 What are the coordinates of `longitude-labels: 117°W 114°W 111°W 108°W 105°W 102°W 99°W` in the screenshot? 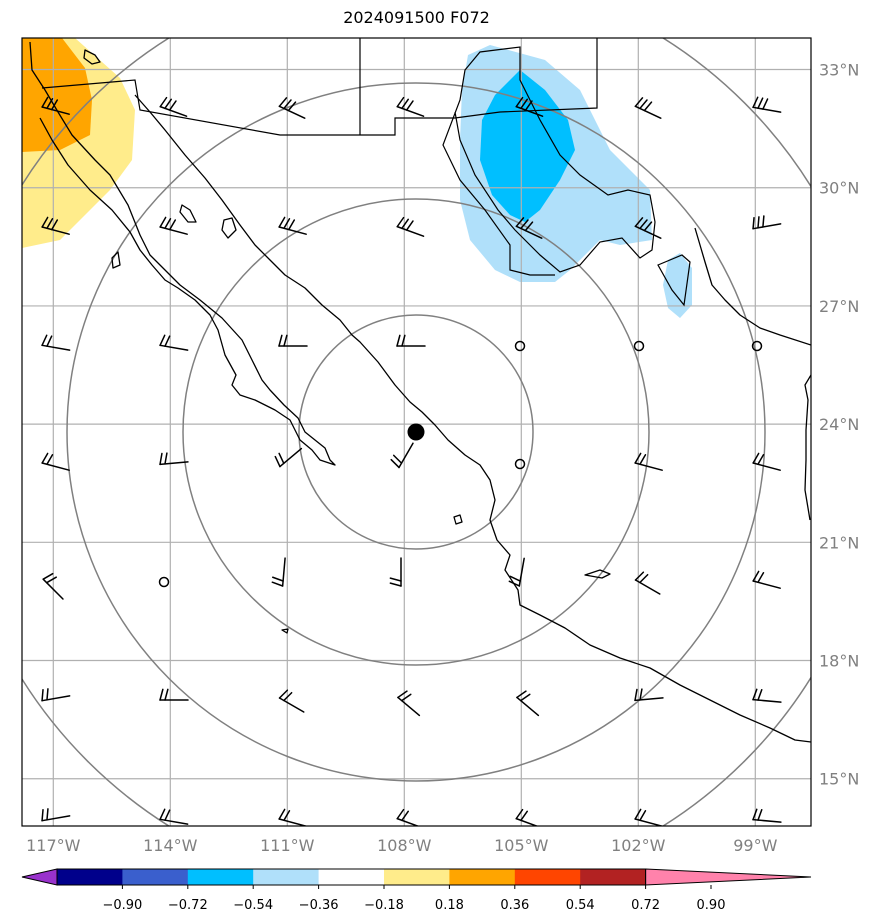 It's located at (401, 845).